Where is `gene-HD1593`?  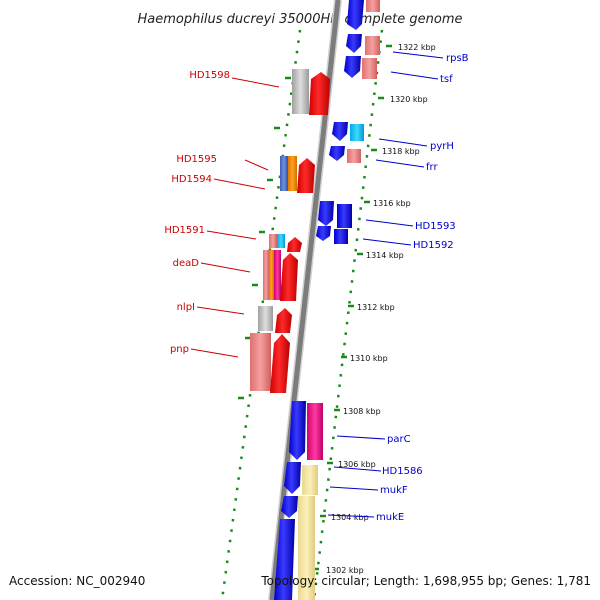
gene-HD1593 is located at coordinates (326, 213).